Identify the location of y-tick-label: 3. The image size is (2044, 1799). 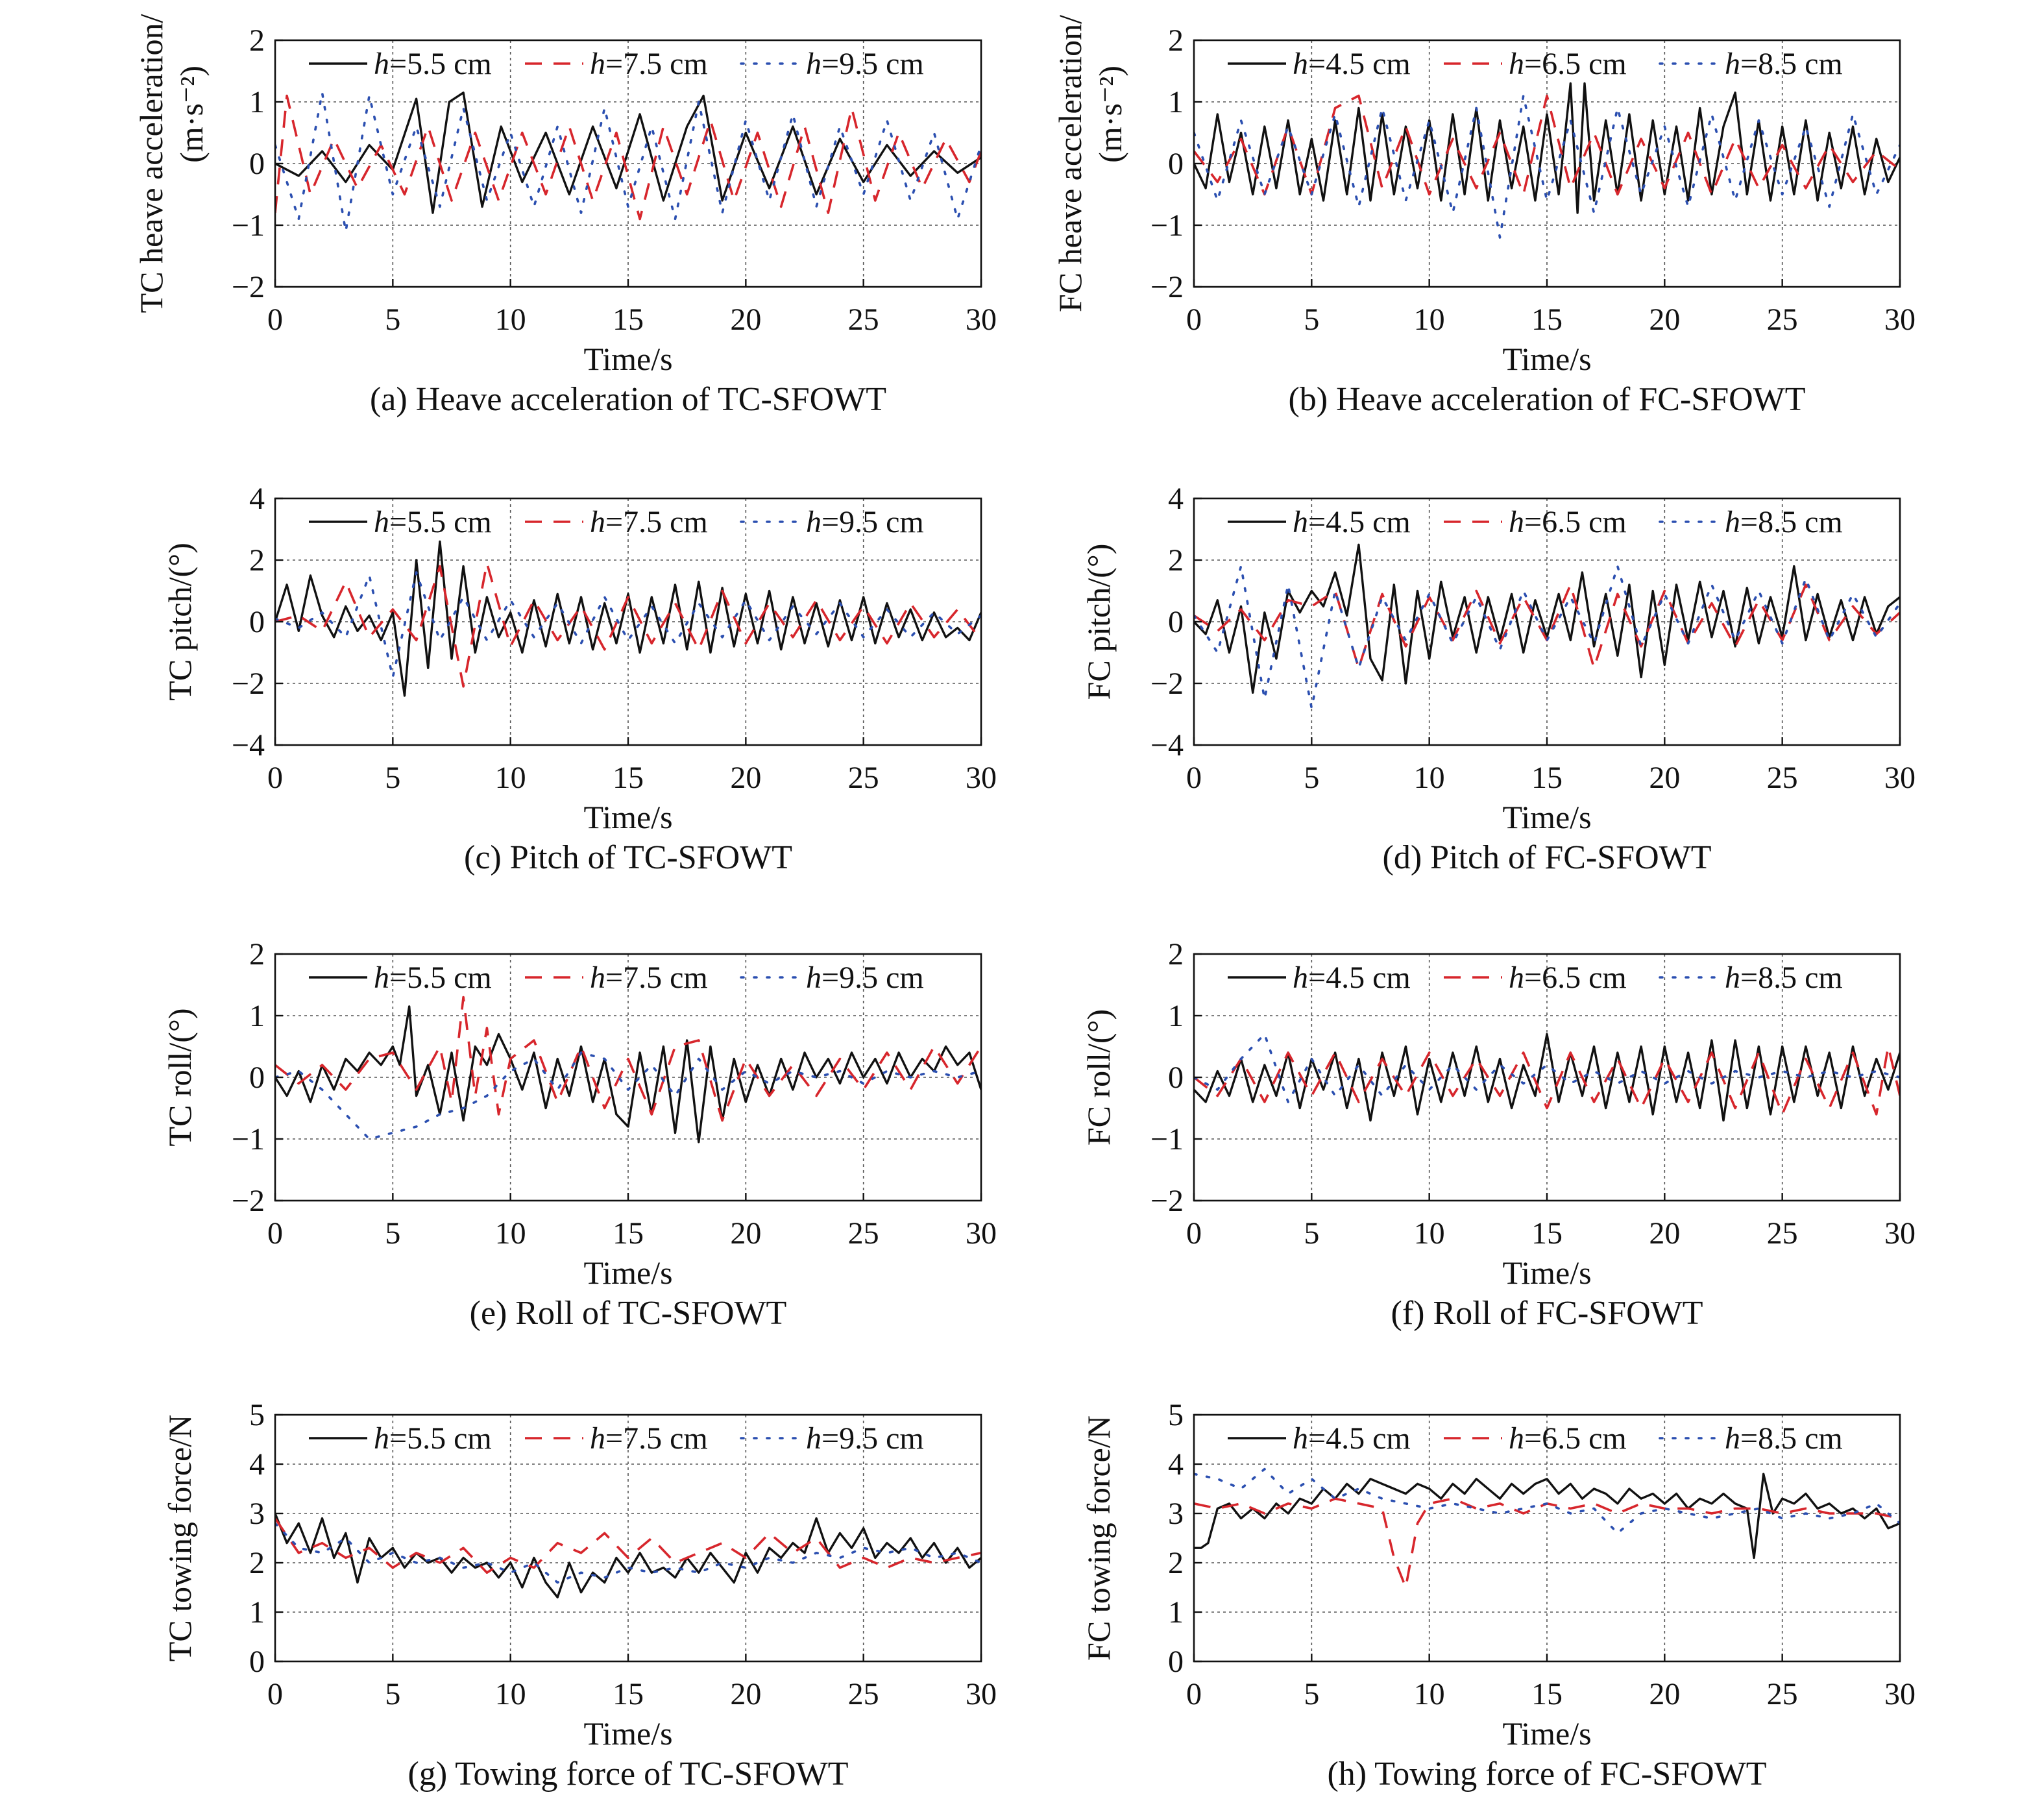
(1176, 1514).